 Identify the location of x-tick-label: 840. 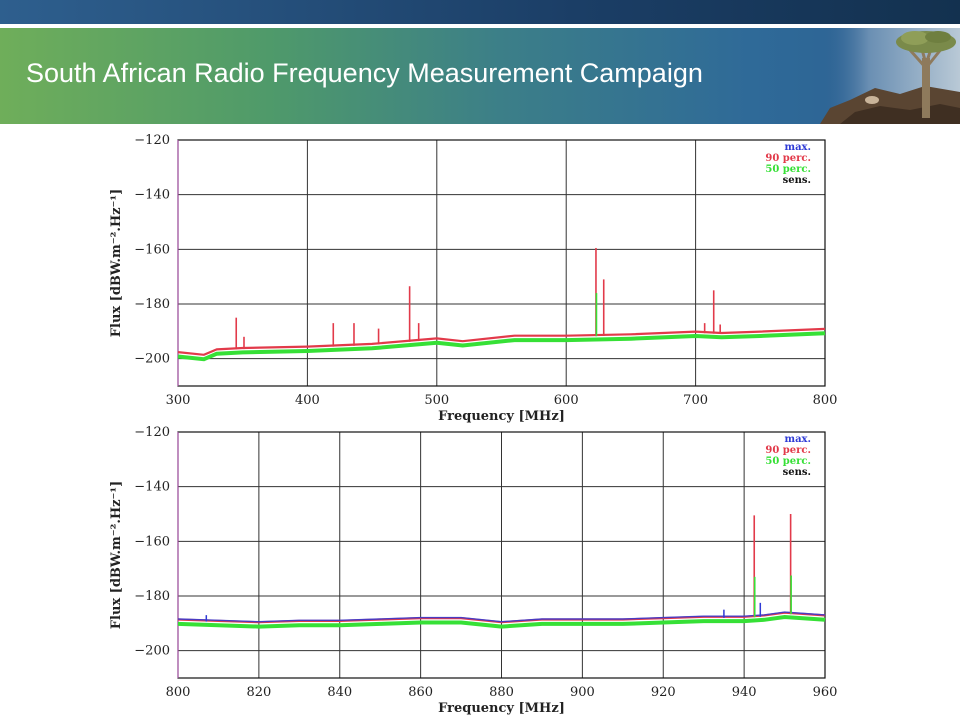
(339, 692).